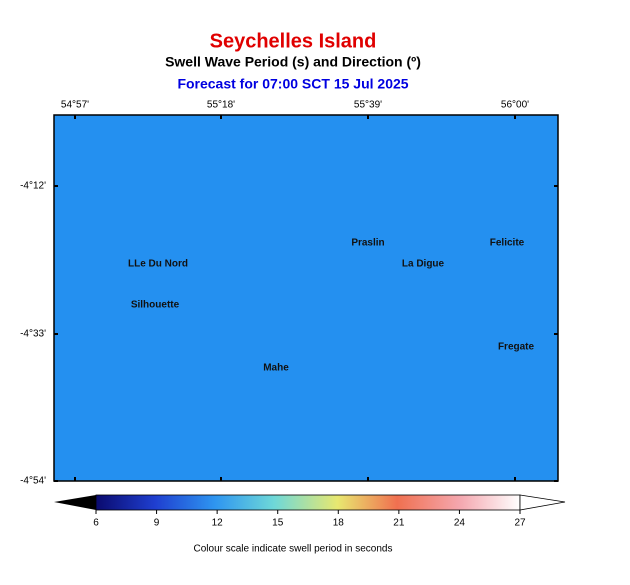  I want to click on forecast: Forecast for 07:00 SCT 15 Jul 2025, so click(292, 84).